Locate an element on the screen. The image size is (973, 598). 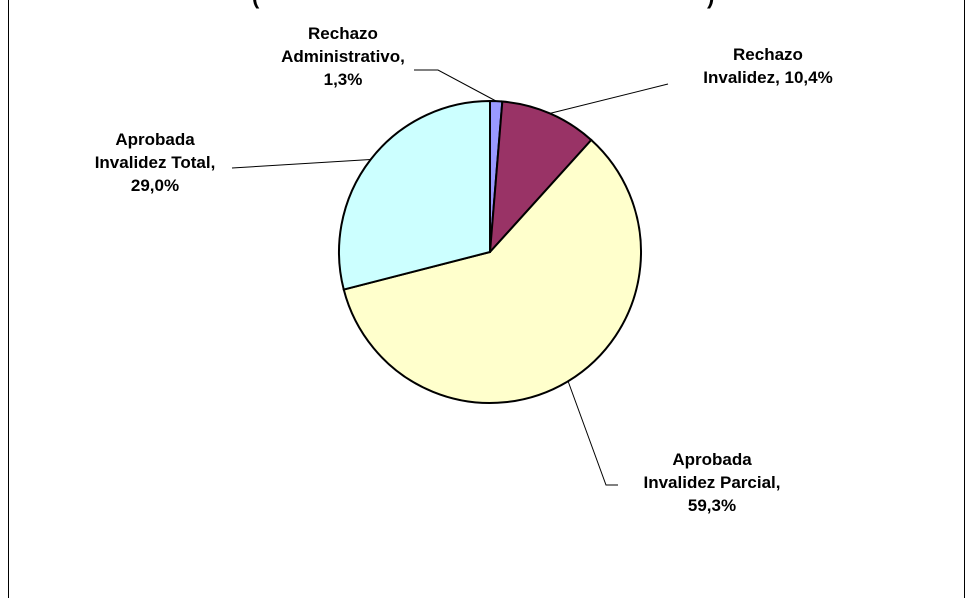
slice-label-line: 1,3% is located at coordinates (343, 79).